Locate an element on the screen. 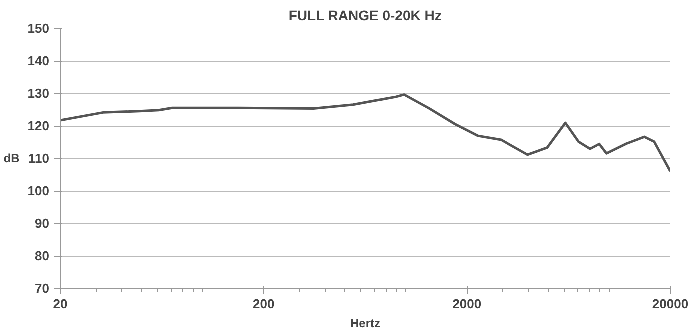 Image resolution: width=700 pixels, height=333 pixels. x-tick-label: 20 is located at coordinates (60, 304).